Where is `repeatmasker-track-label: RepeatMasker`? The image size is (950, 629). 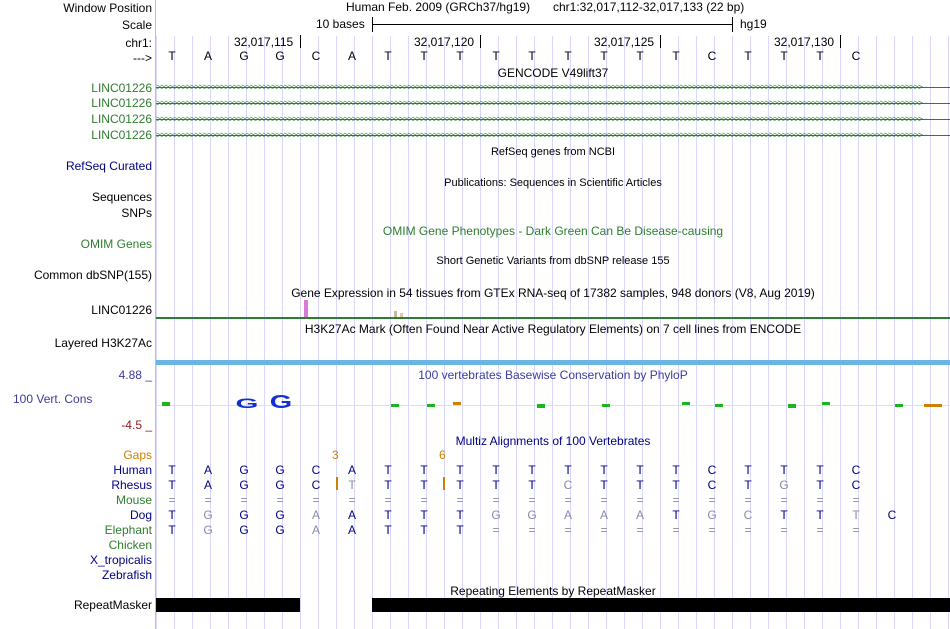
repeatmasker-track-label: RepeatMasker is located at coordinates (112, 605).